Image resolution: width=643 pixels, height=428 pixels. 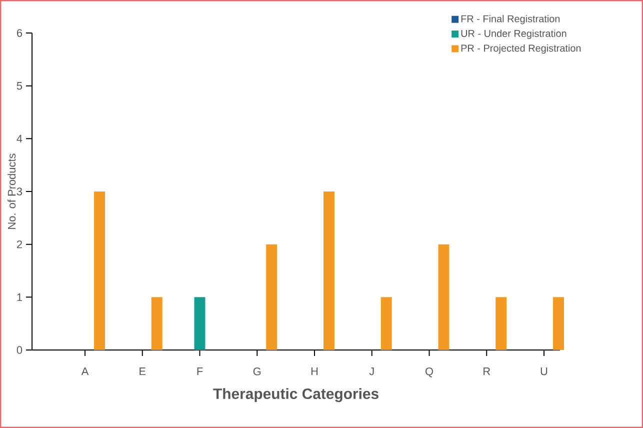 What do you see at coordinates (19, 244) in the screenshot?
I see `y-tick-label: 2` at bounding box center [19, 244].